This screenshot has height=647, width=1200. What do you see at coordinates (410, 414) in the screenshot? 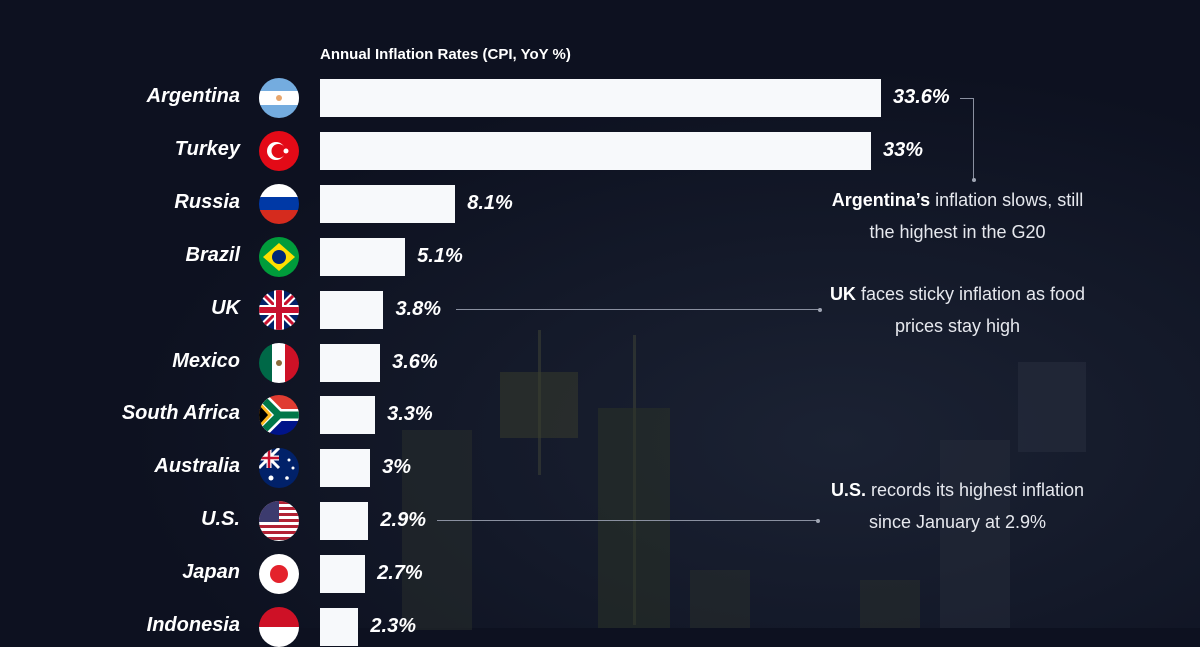
I see `value-label: 3.3%` at bounding box center [410, 414].